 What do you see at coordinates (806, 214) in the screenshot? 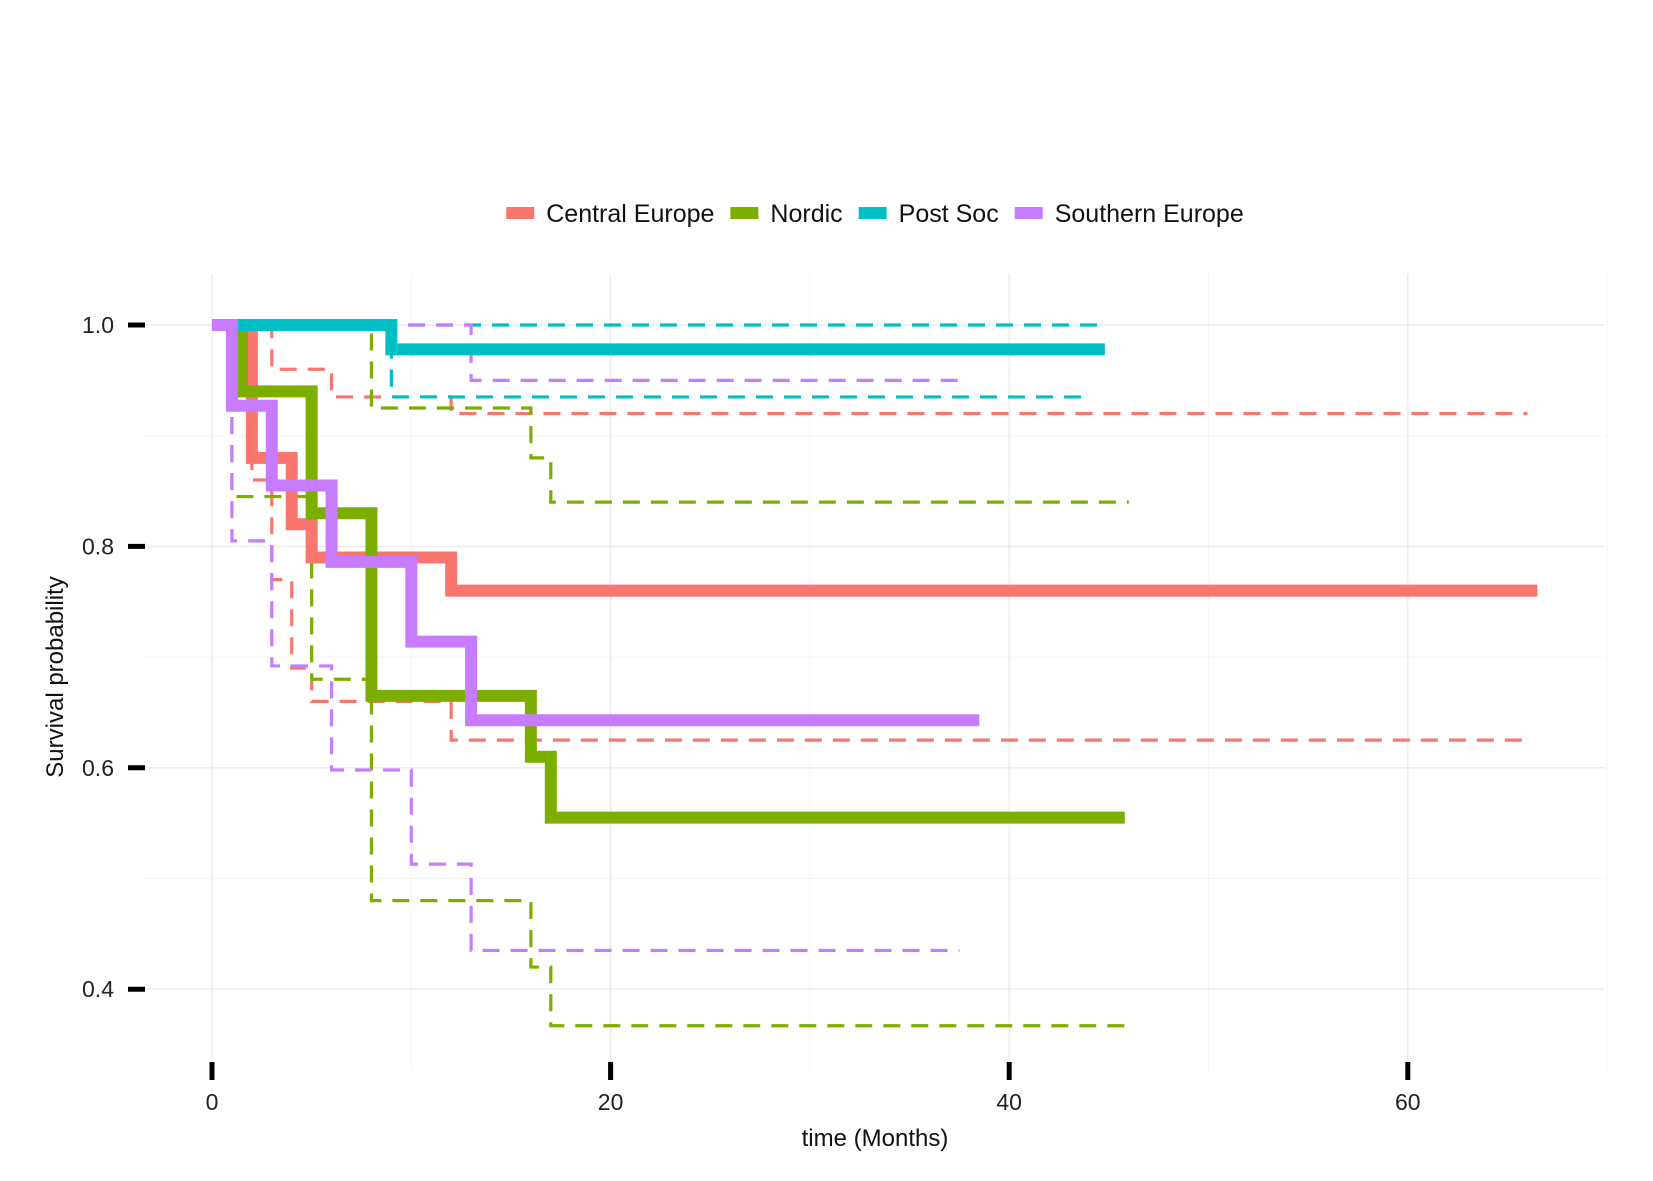
I see `legend-label-1: Nordic` at bounding box center [806, 214].